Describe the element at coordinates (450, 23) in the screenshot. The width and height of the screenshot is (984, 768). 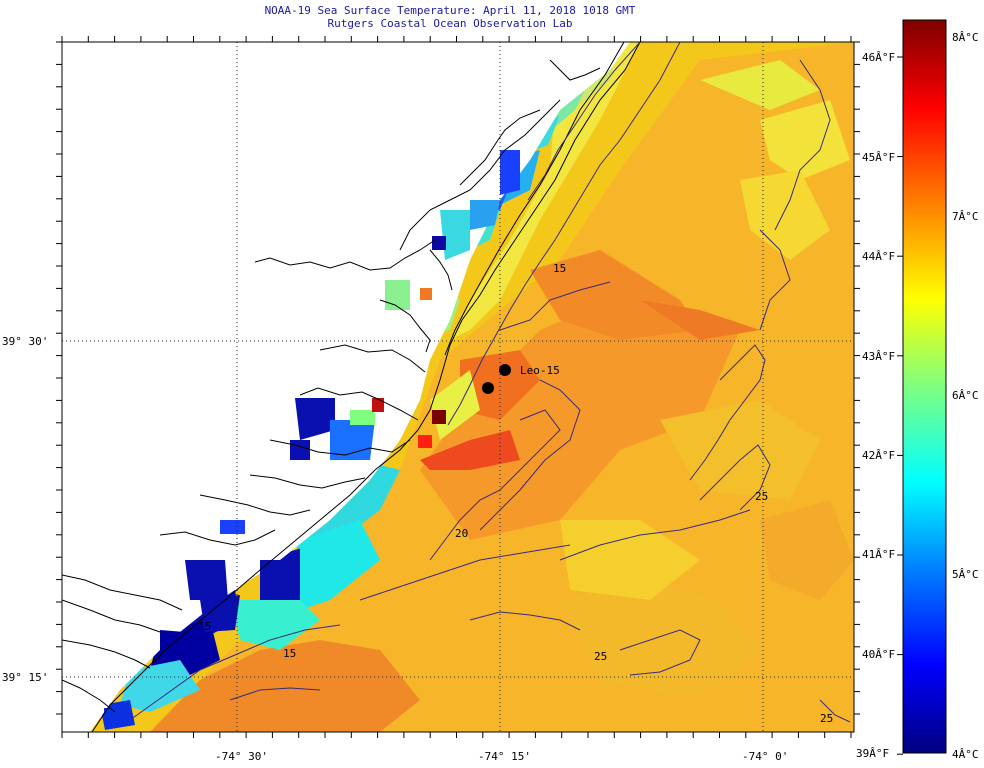
I see `map-subtitle: Rutgers Coastal Ocean Observation Lab` at that location.